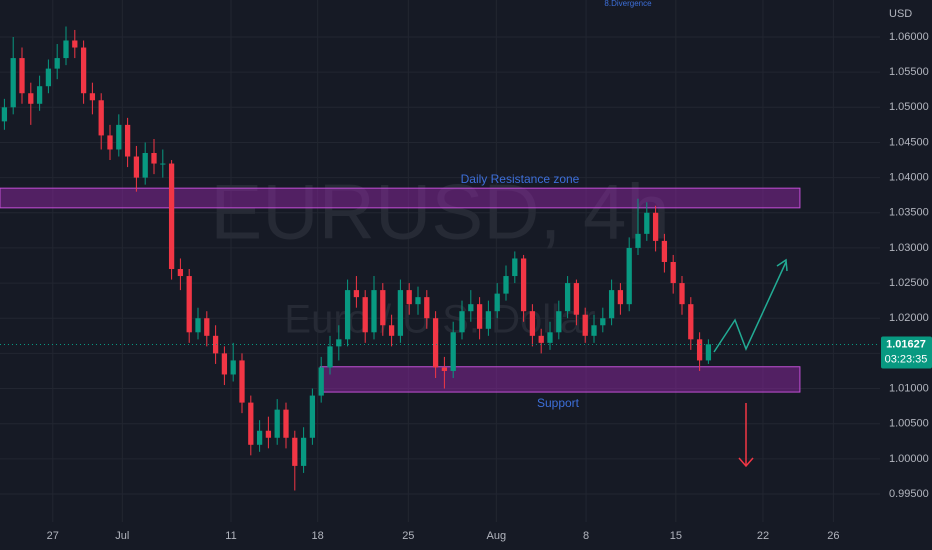 Image resolution: width=932 pixels, height=550 pixels. Describe the element at coordinates (906, 359) in the screenshot. I see `countdown: 03:23:35` at that location.